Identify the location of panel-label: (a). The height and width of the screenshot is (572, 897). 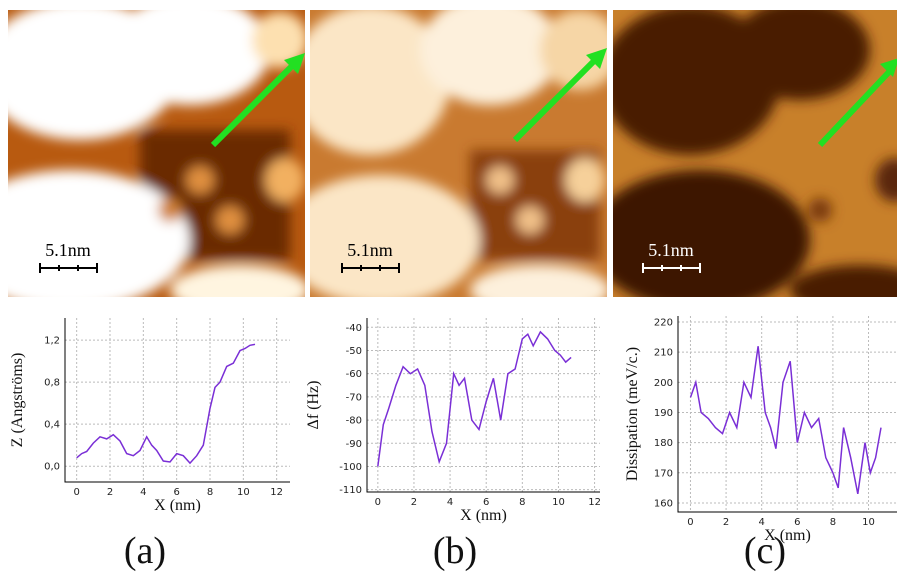
(145, 551).